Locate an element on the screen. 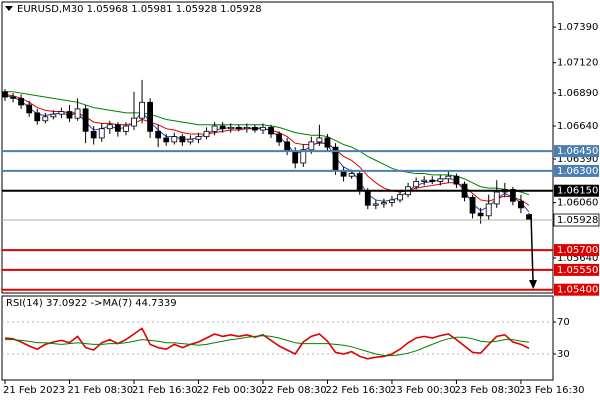 Image resolution: width=600 pixels, height=400 pixels. current-price-label: 1.05928 is located at coordinates (577, 220).